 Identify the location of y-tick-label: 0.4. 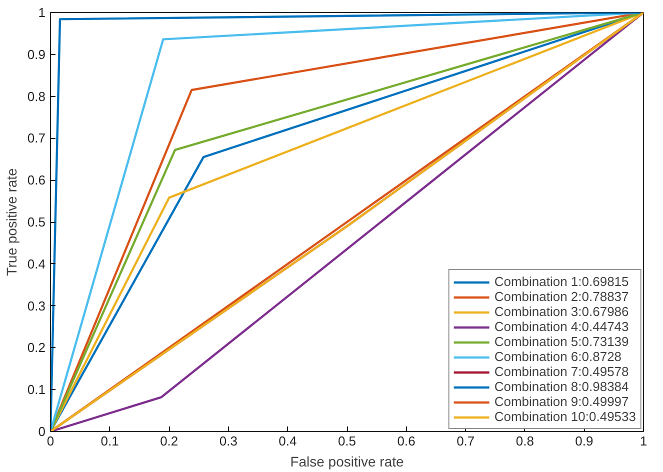
(36, 264).